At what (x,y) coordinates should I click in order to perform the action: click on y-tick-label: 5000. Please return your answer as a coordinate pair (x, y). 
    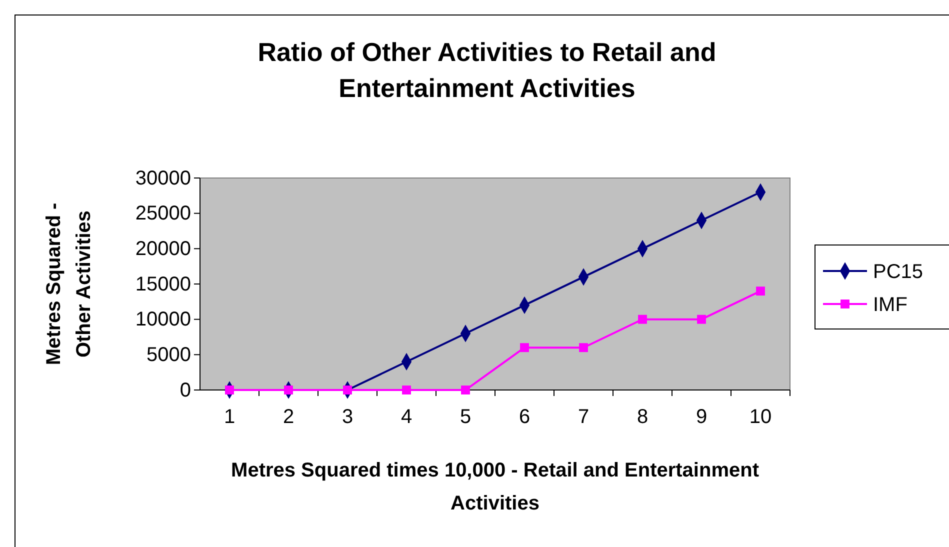
    Looking at the image, I should click on (168, 355).